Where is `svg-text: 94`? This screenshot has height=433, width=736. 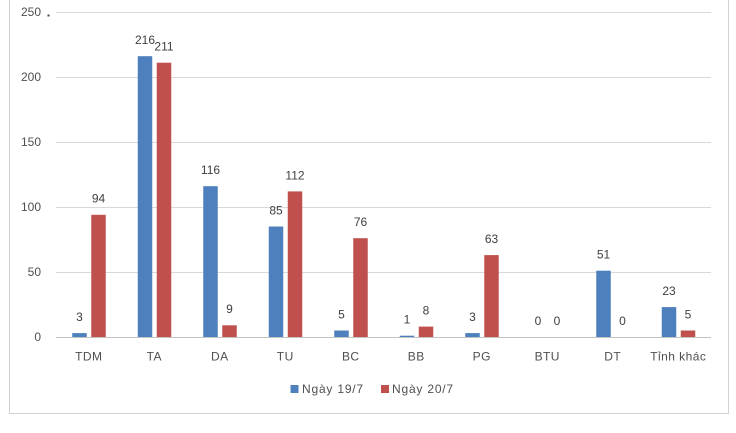
svg-text: 94 is located at coordinates (99, 199).